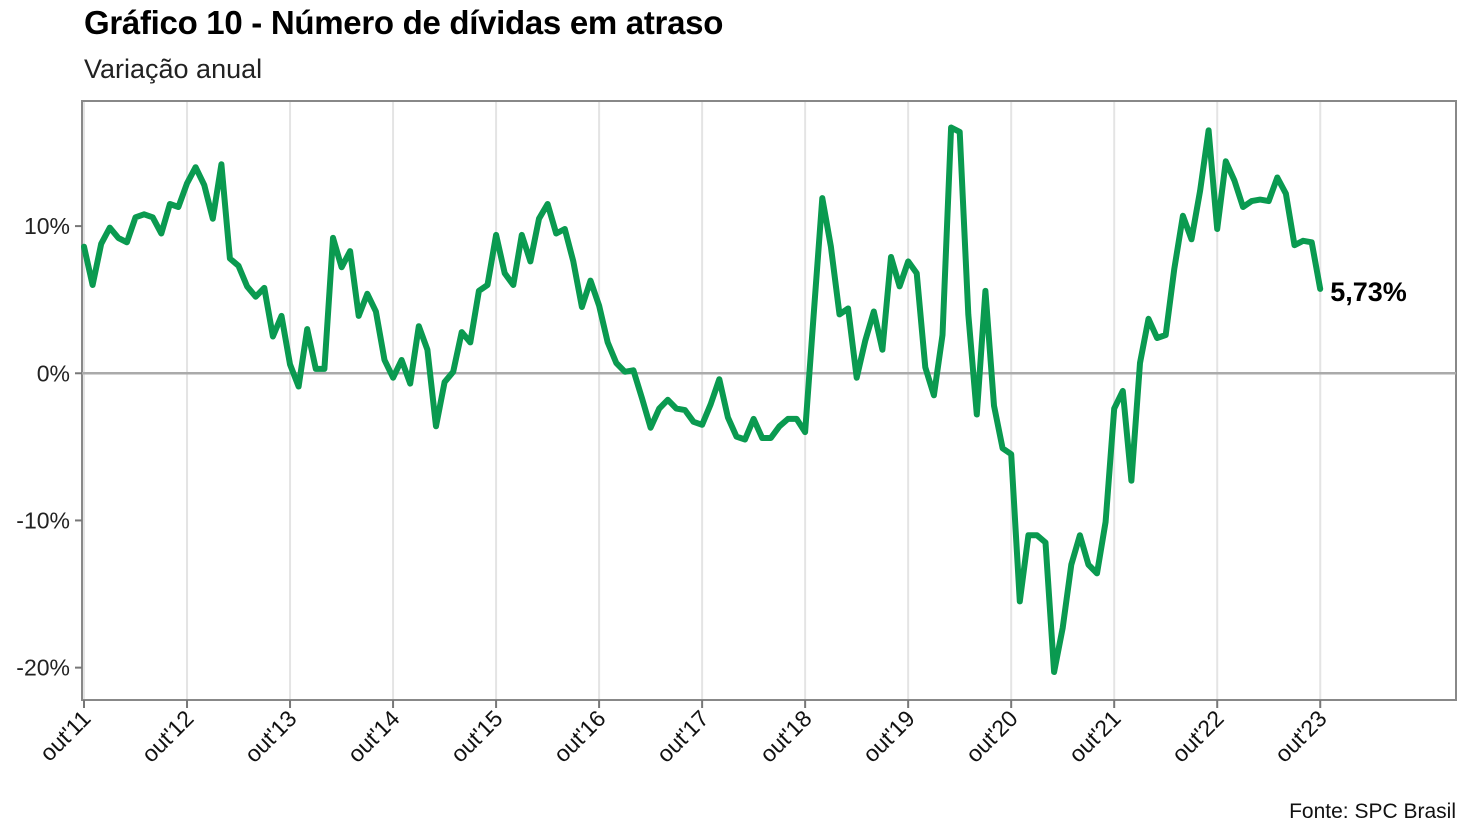  Describe the element at coordinates (1301, 736) in the screenshot. I see `x-tick-label: out'23` at that location.